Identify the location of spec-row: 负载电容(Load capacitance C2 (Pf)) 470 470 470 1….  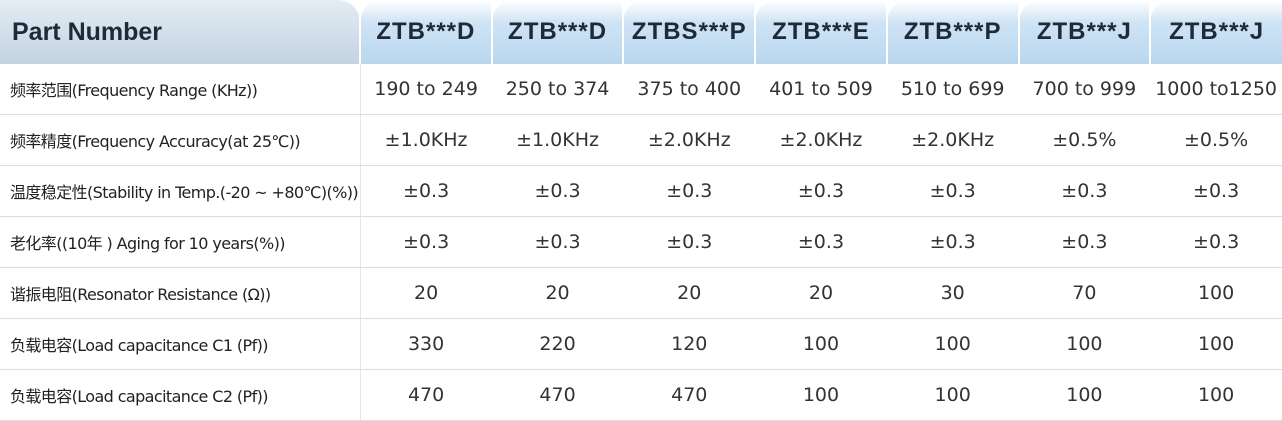
(641, 395).